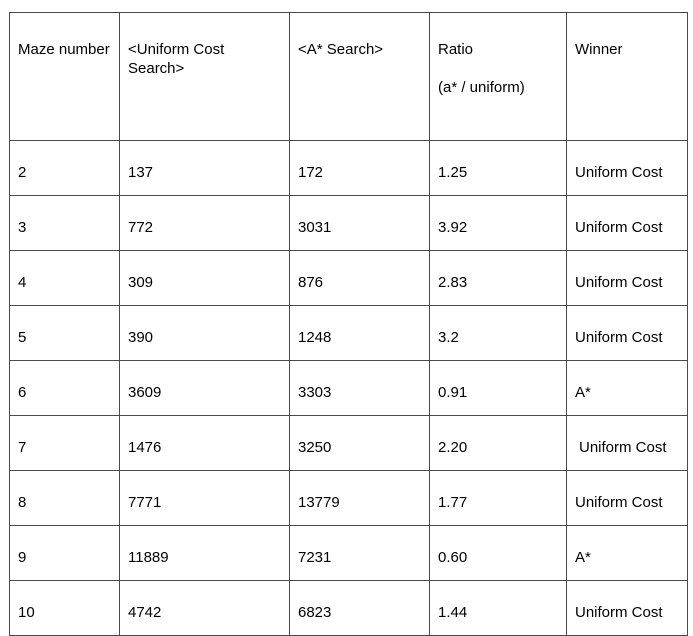 The width and height of the screenshot is (693, 636). I want to click on cell-maze: 4, so click(64, 278).